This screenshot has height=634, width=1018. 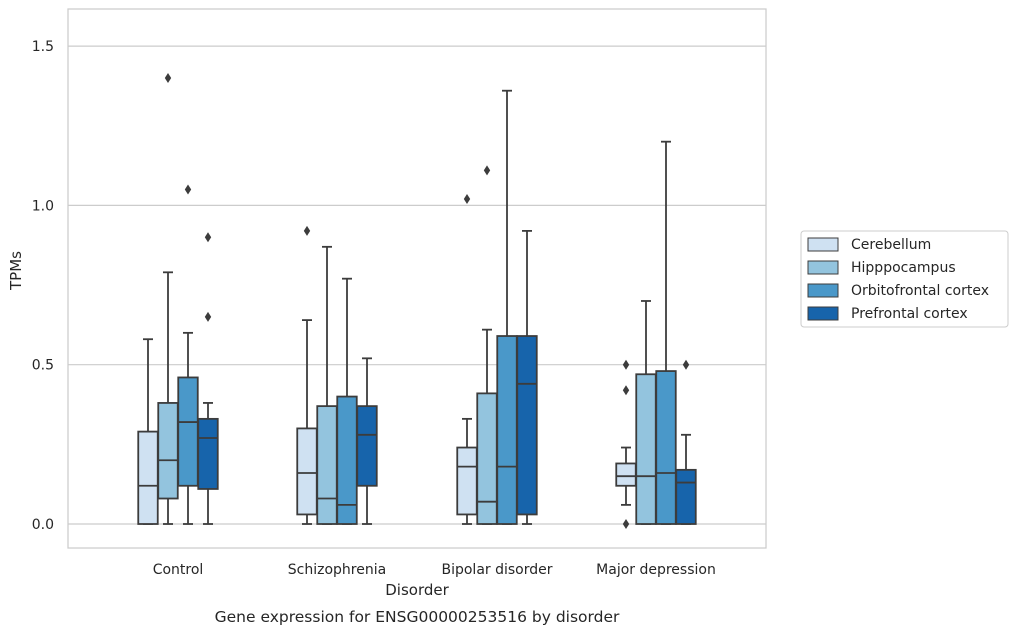 What do you see at coordinates (16, 271) in the screenshot?
I see `y-axis-label: TPMs` at bounding box center [16, 271].